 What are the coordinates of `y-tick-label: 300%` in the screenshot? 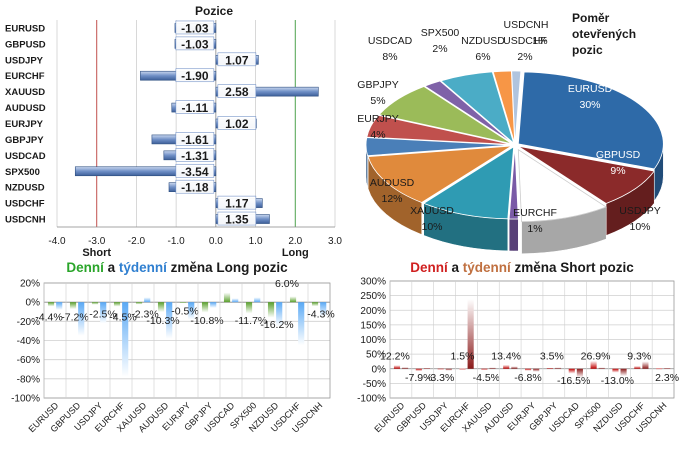 It's located at (373, 282).